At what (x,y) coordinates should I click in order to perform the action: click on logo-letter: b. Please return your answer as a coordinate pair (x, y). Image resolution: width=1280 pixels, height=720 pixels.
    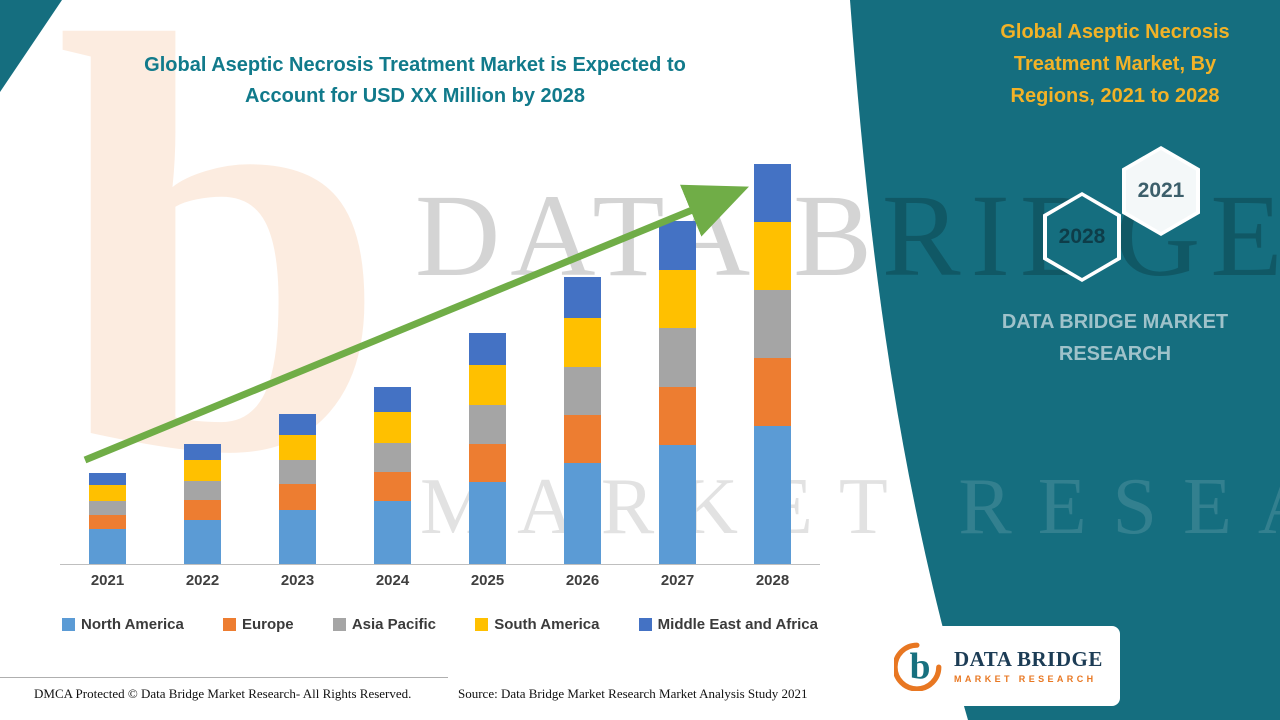
    Looking at the image, I should click on (920, 667).